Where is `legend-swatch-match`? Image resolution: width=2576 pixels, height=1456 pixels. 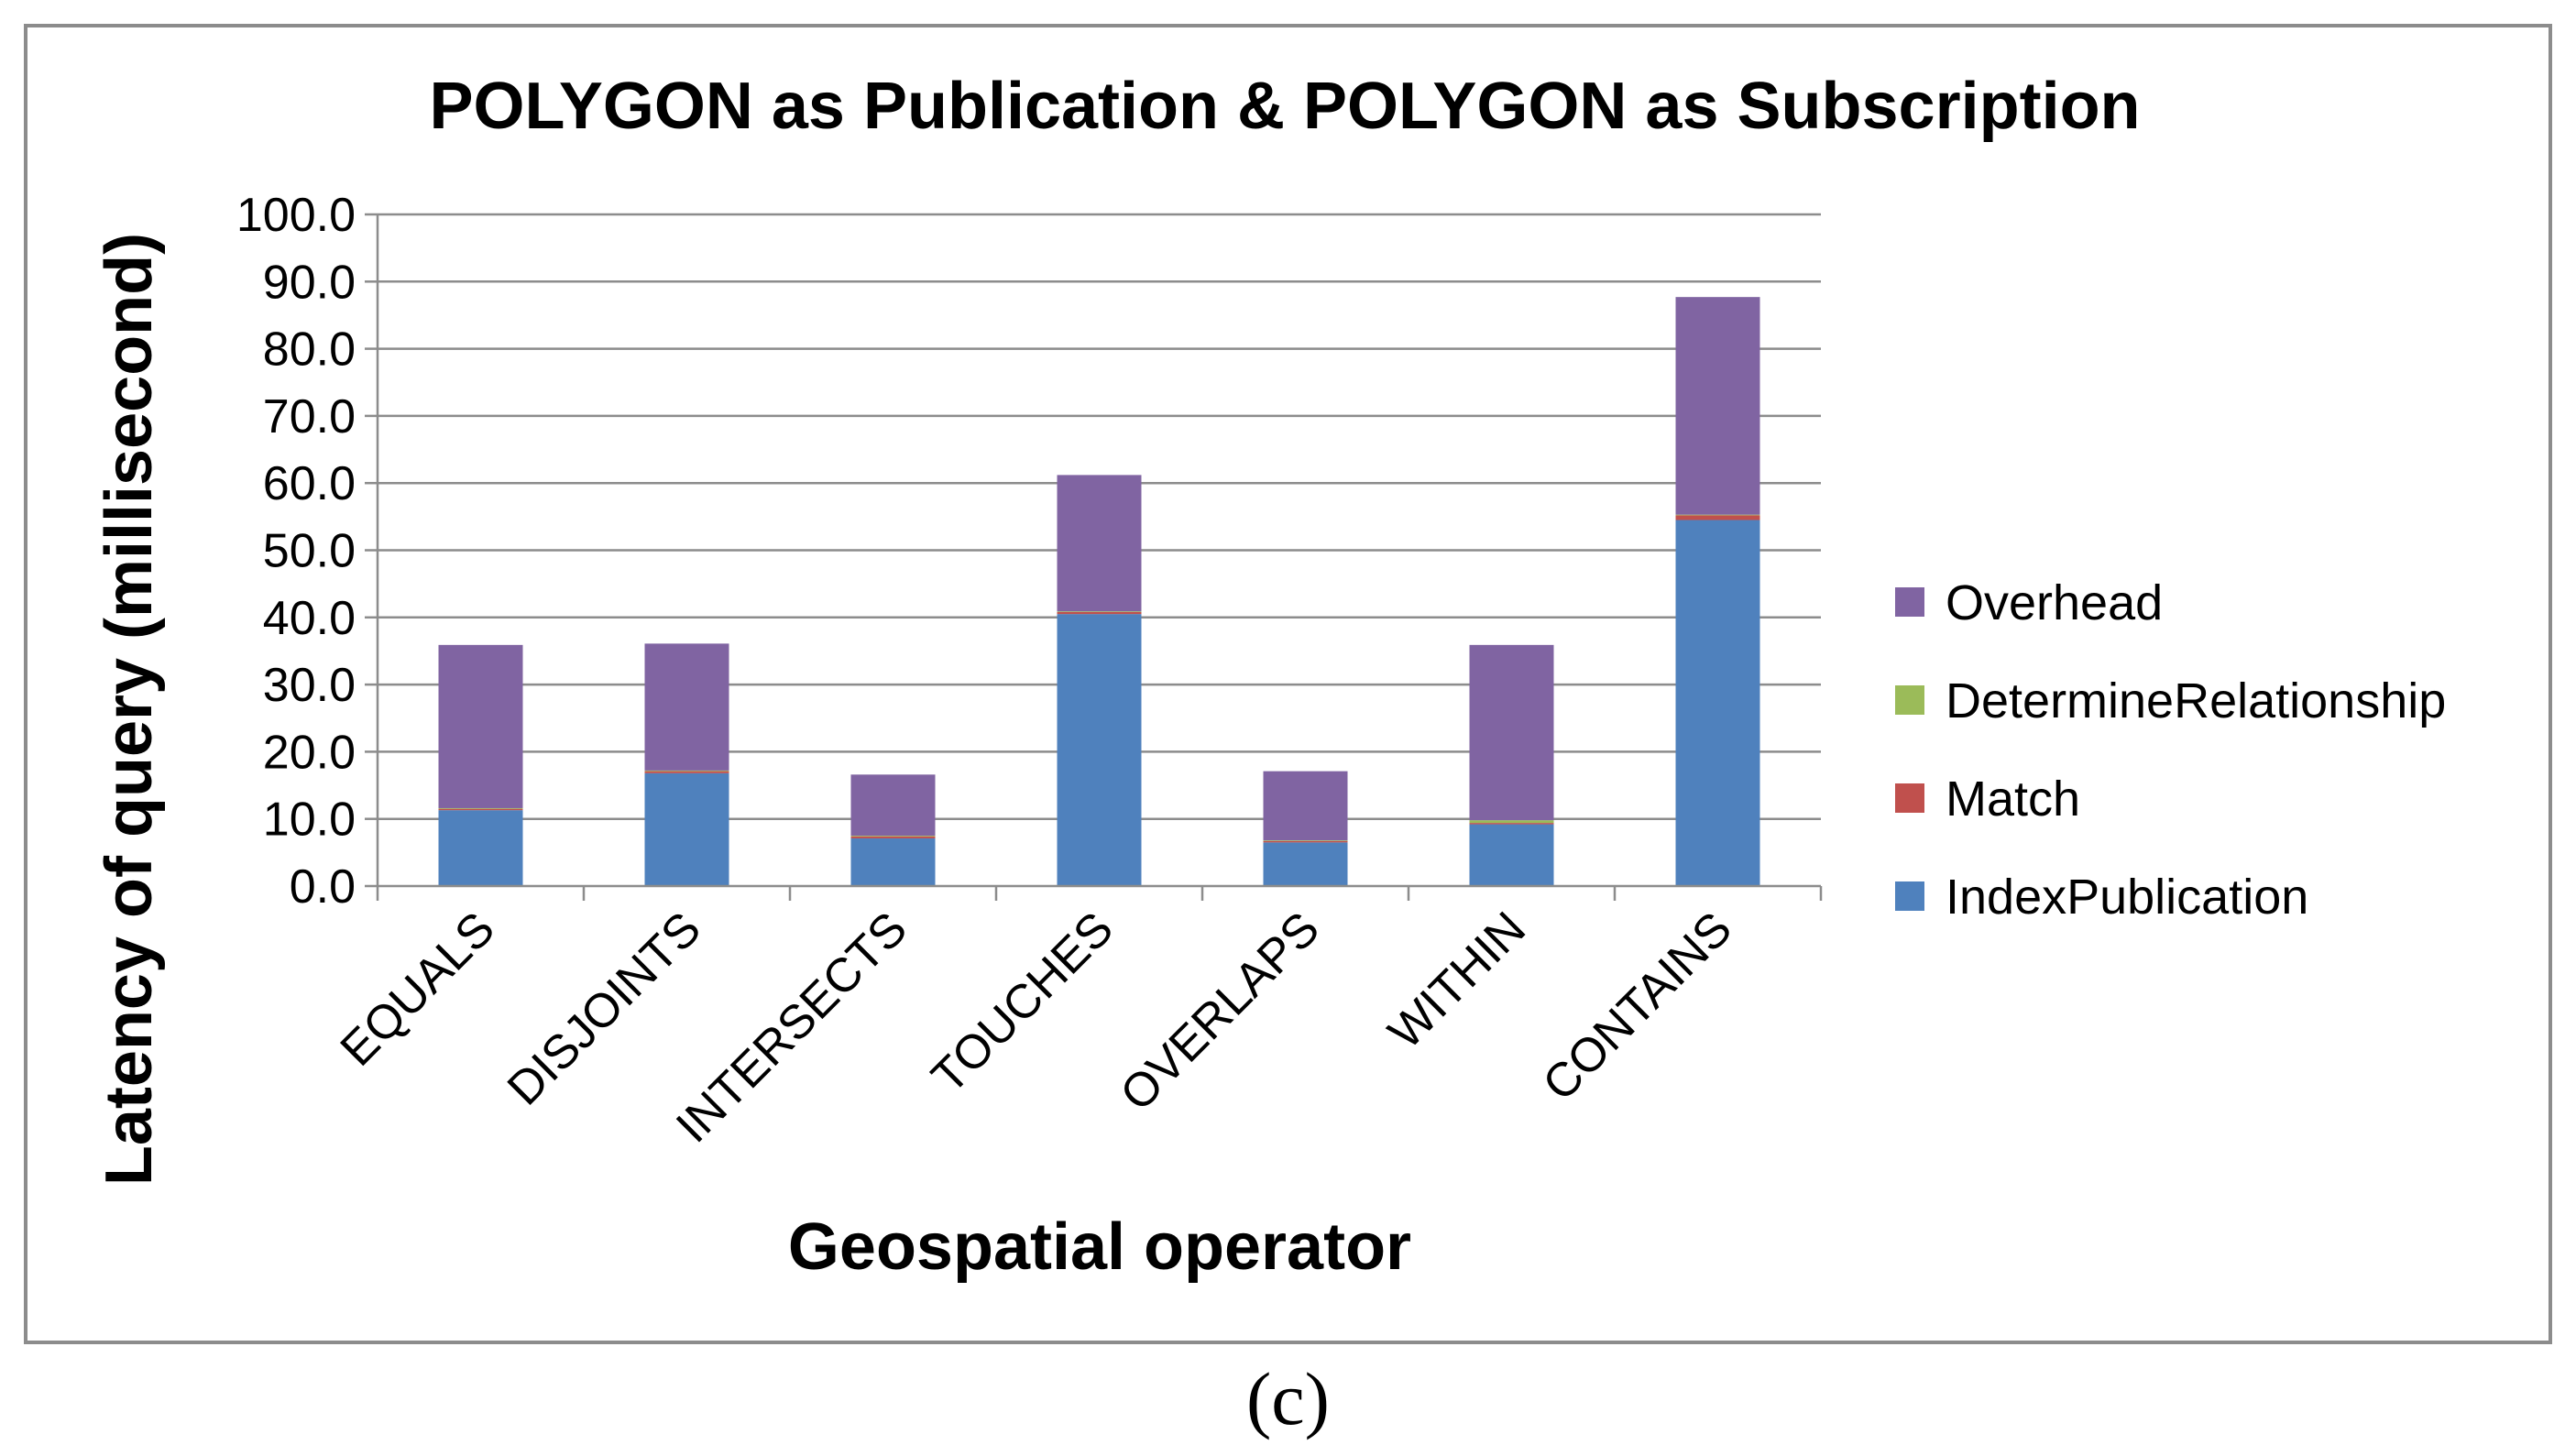
legend-swatch-match is located at coordinates (1909, 798).